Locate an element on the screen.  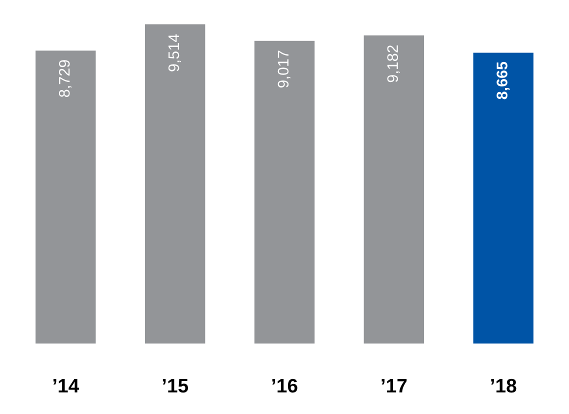
x-tick-label: ’16 is located at coordinates (285, 385).